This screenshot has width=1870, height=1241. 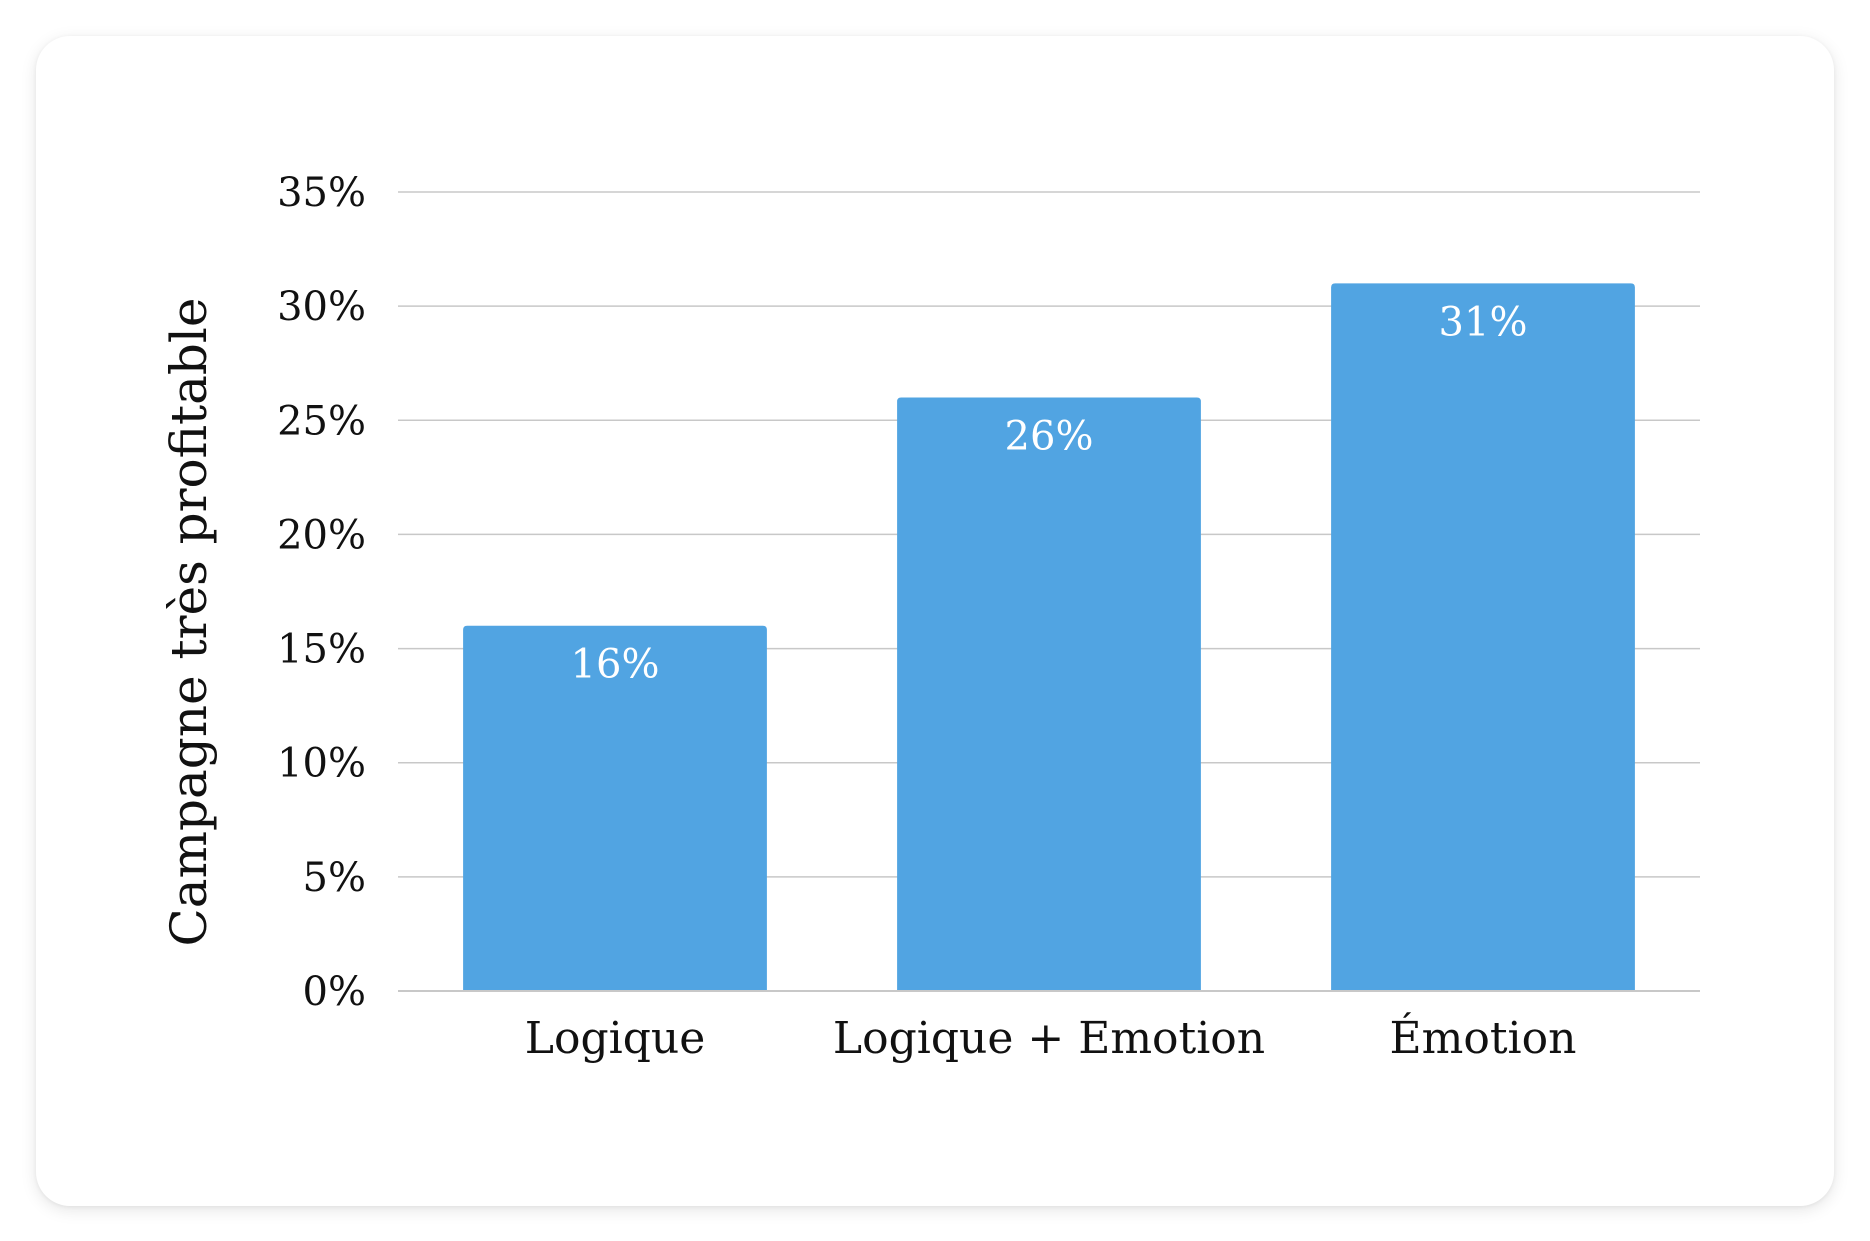 I want to click on y-tick-label: 15%, so click(x=321, y=650).